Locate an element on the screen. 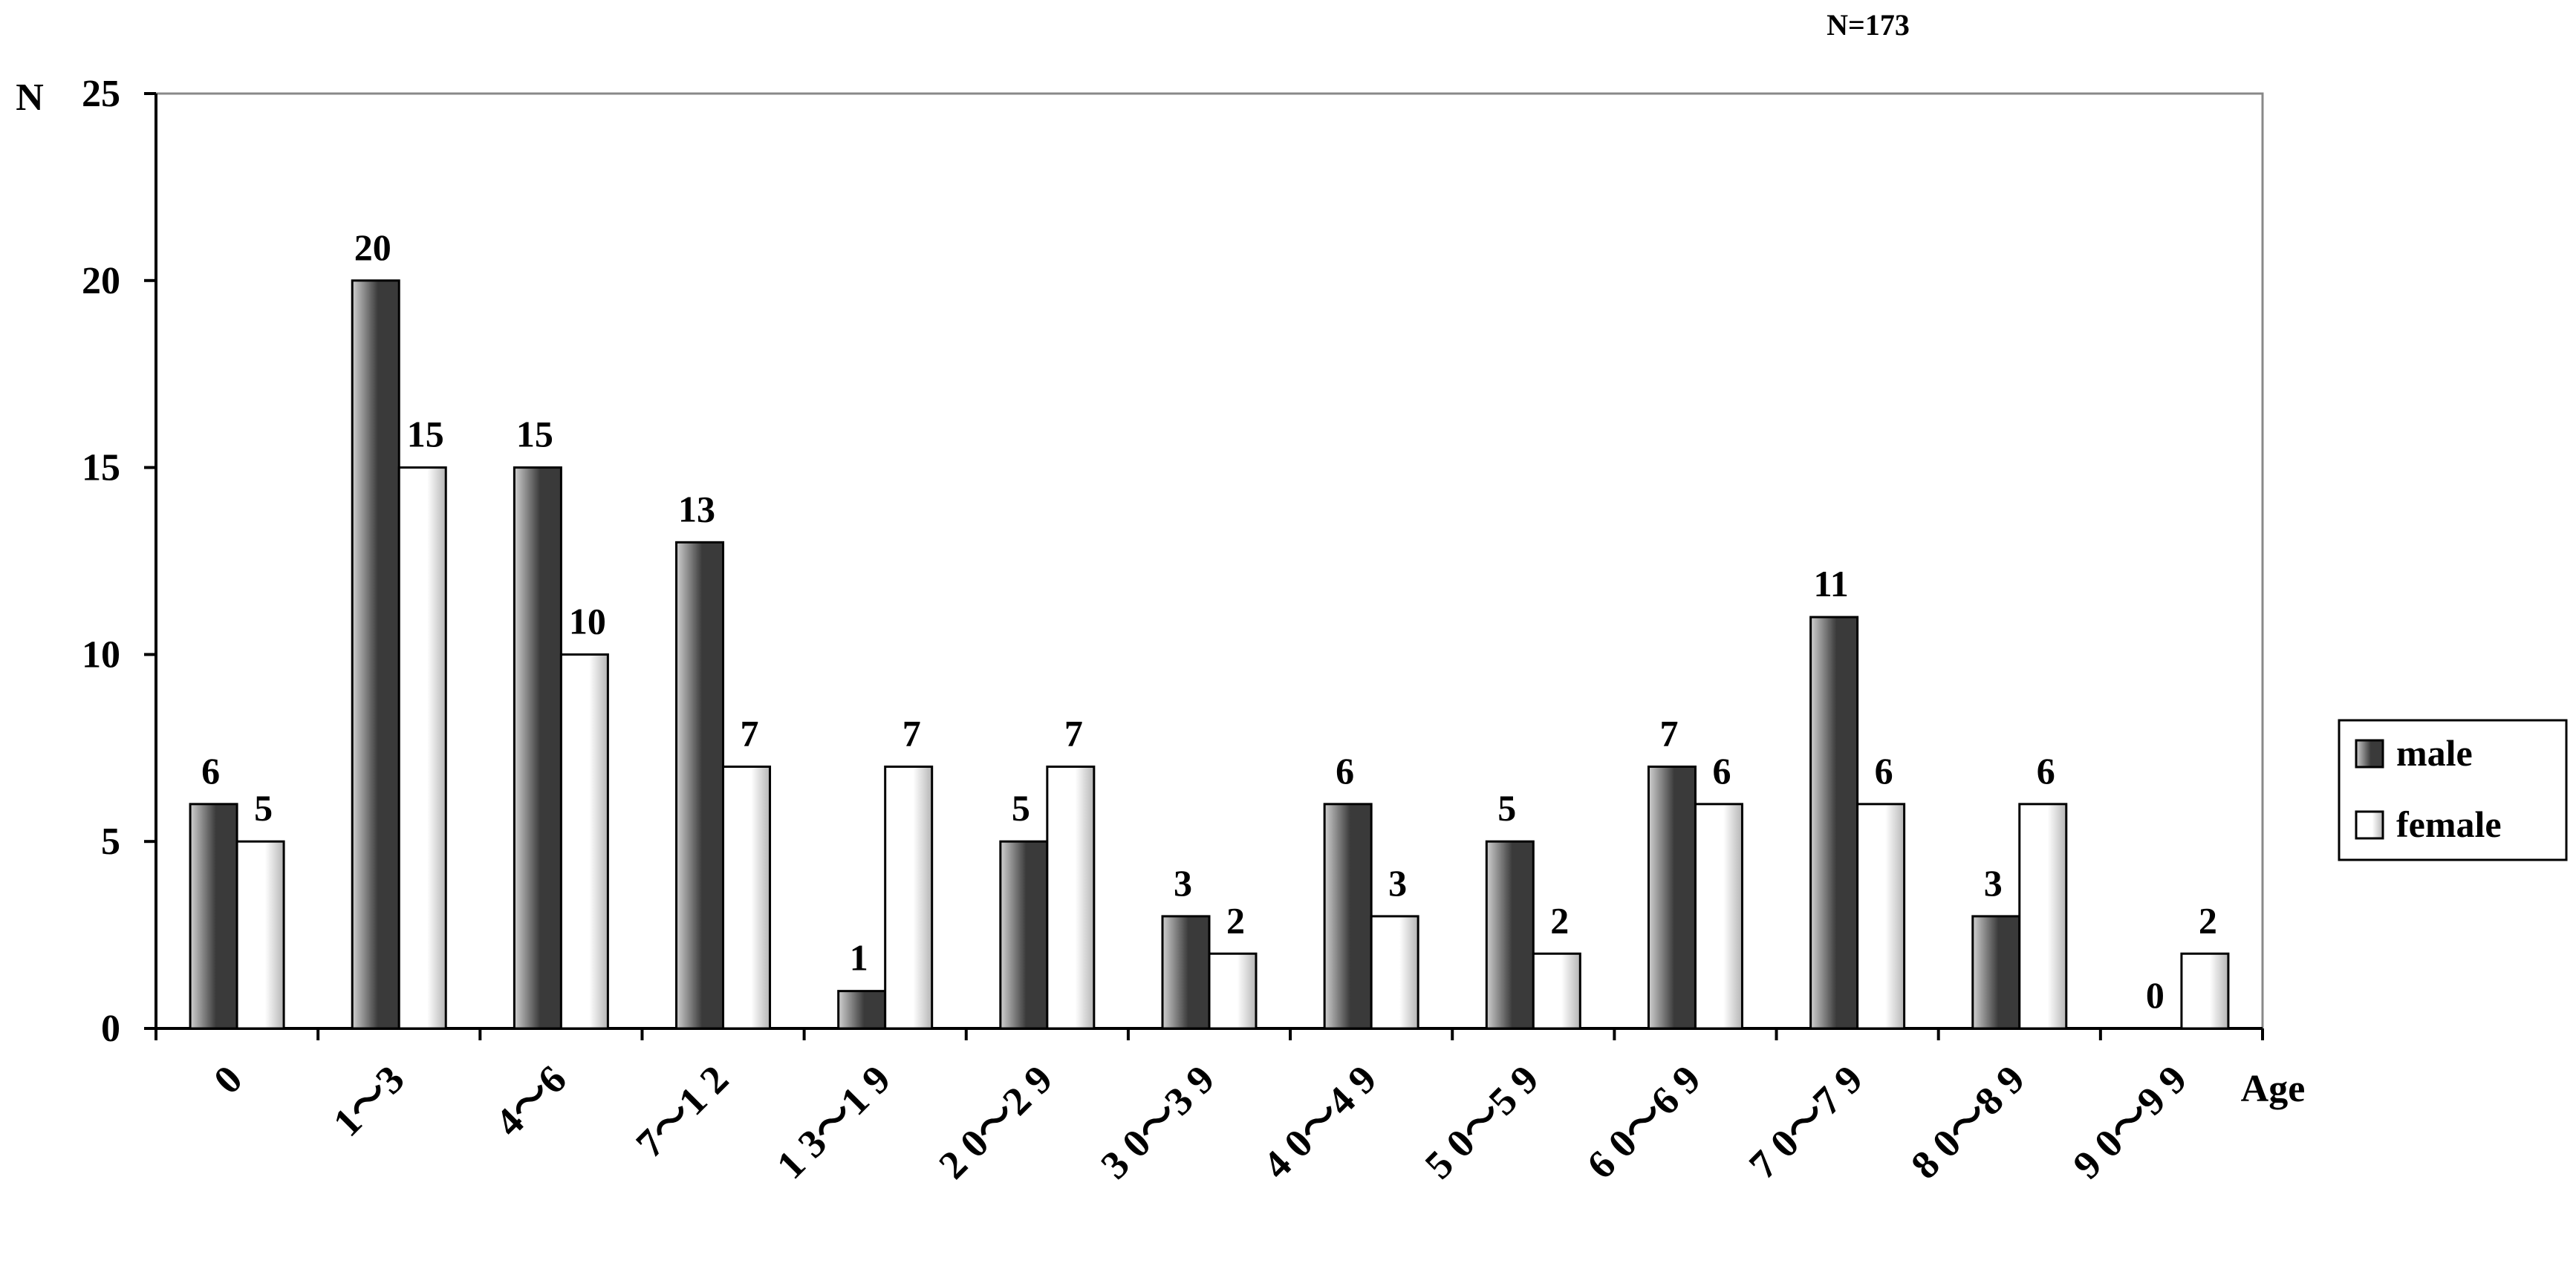  y-tick-label: 20 is located at coordinates (101, 281).